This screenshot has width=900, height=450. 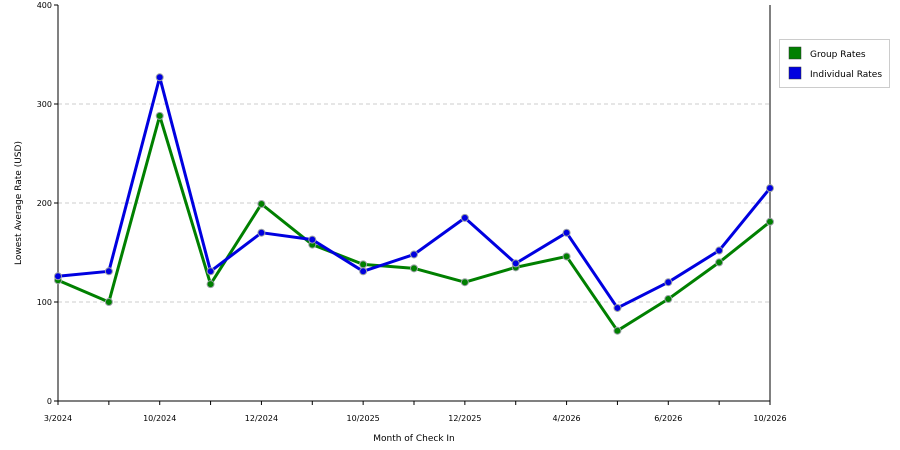 What do you see at coordinates (58, 418) in the screenshot?
I see `x-tick-label: 3/2024` at bounding box center [58, 418].